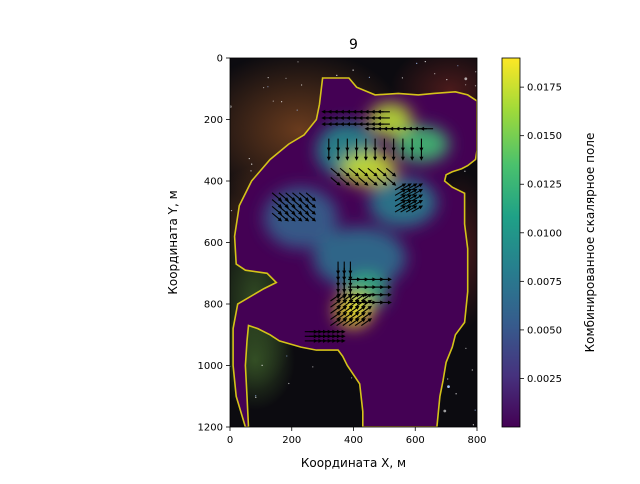 This screenshot has height=484, width=640. Describe the element at coordinates (210, 428) in the screenshot. I see `y-tick-label: 1200` at that location.